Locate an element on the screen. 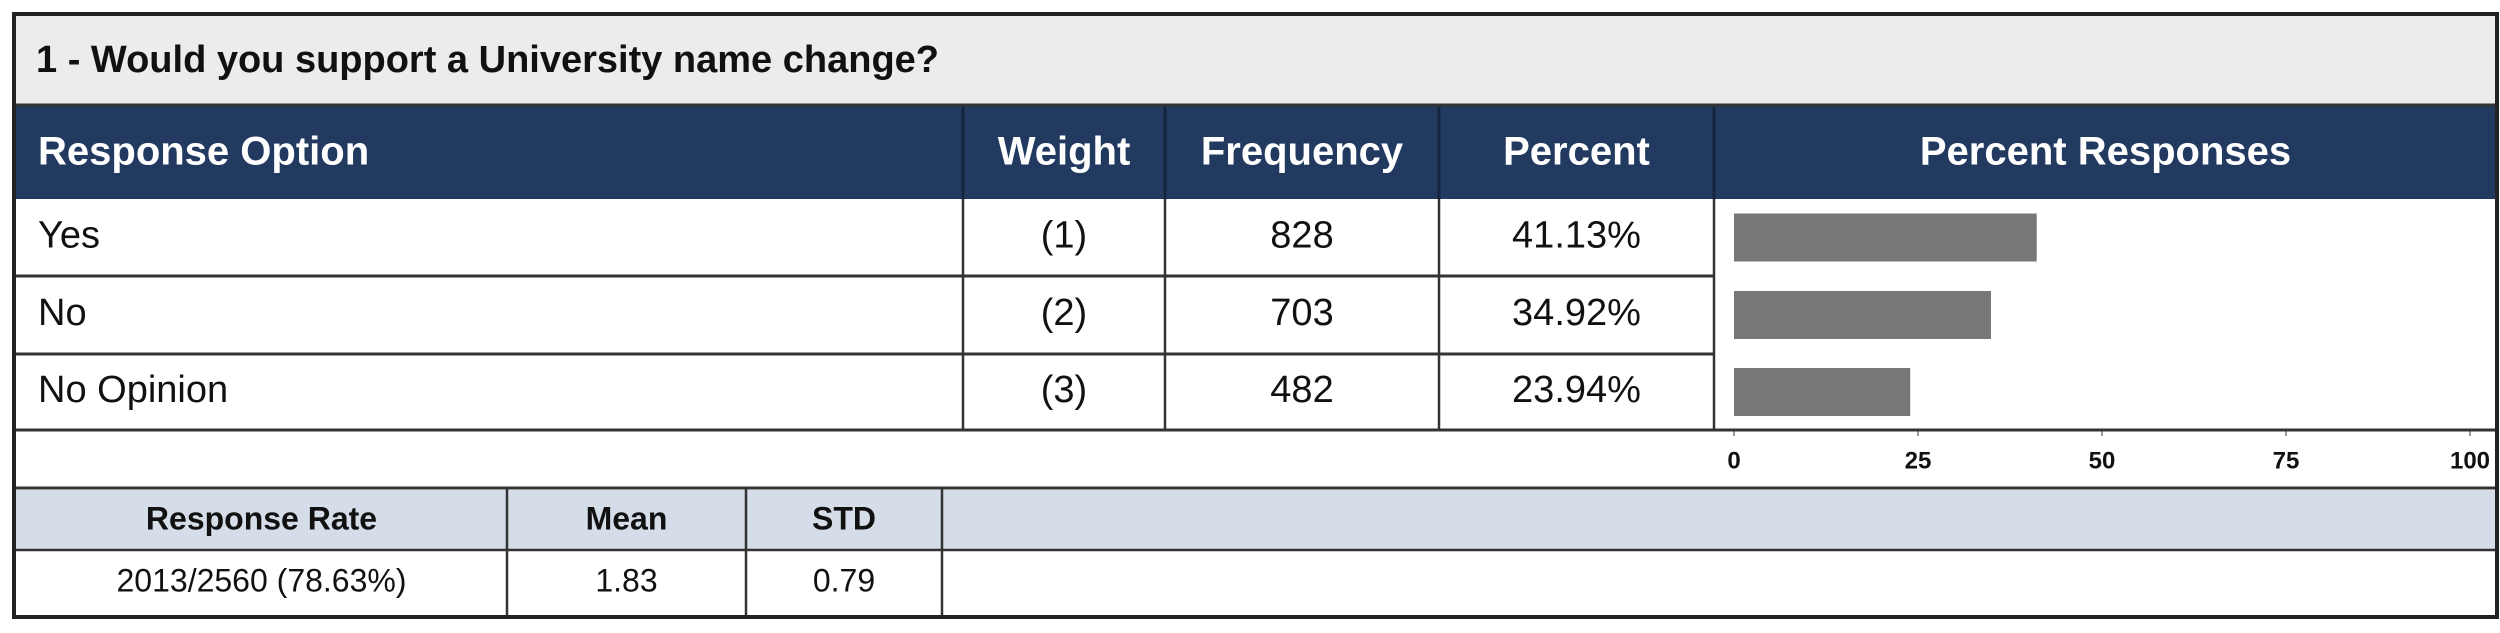  column-header: Weight is located at coordinates (1064, 152).